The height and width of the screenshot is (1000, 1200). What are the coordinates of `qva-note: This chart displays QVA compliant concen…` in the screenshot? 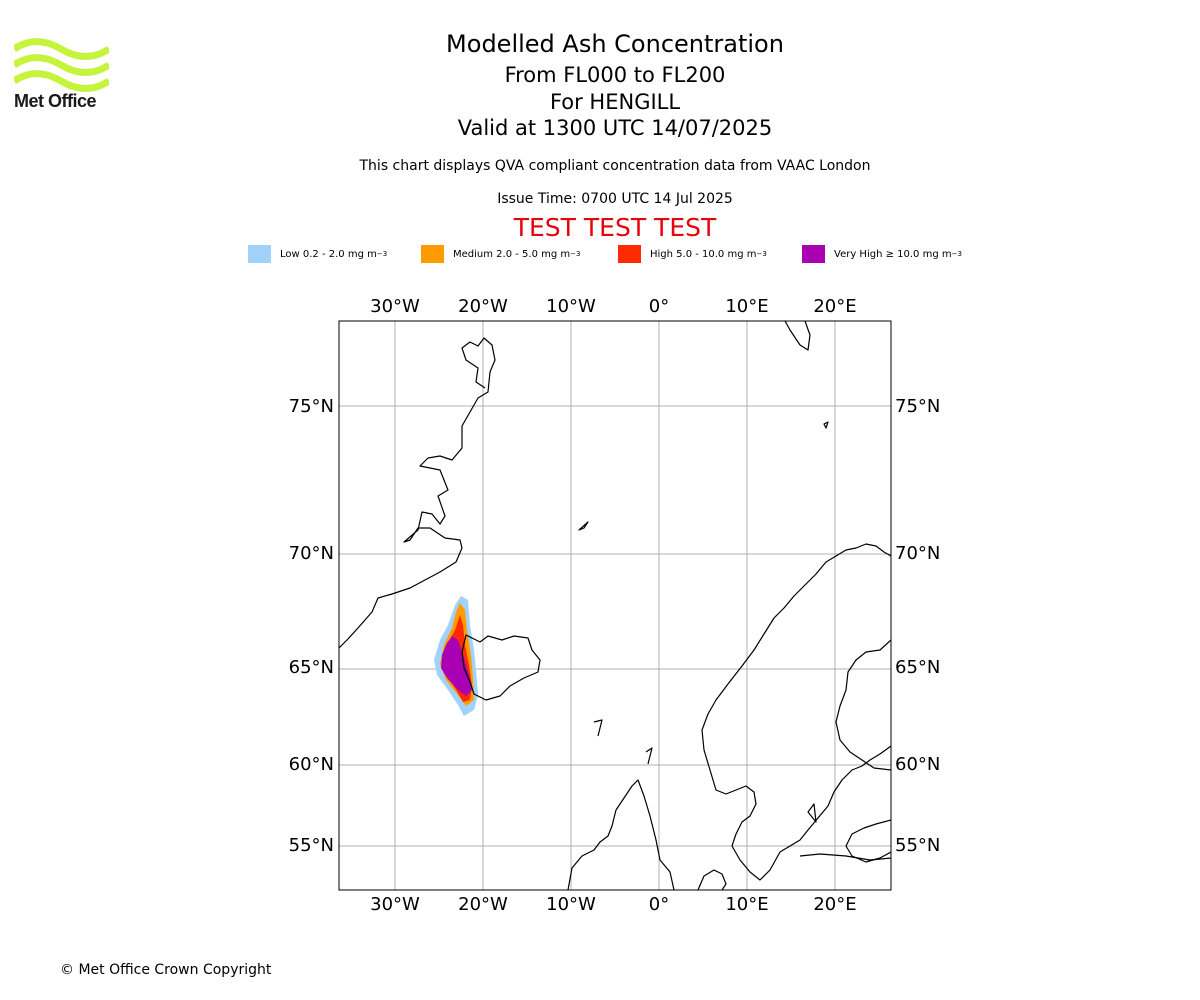 It's located at (615, 166).